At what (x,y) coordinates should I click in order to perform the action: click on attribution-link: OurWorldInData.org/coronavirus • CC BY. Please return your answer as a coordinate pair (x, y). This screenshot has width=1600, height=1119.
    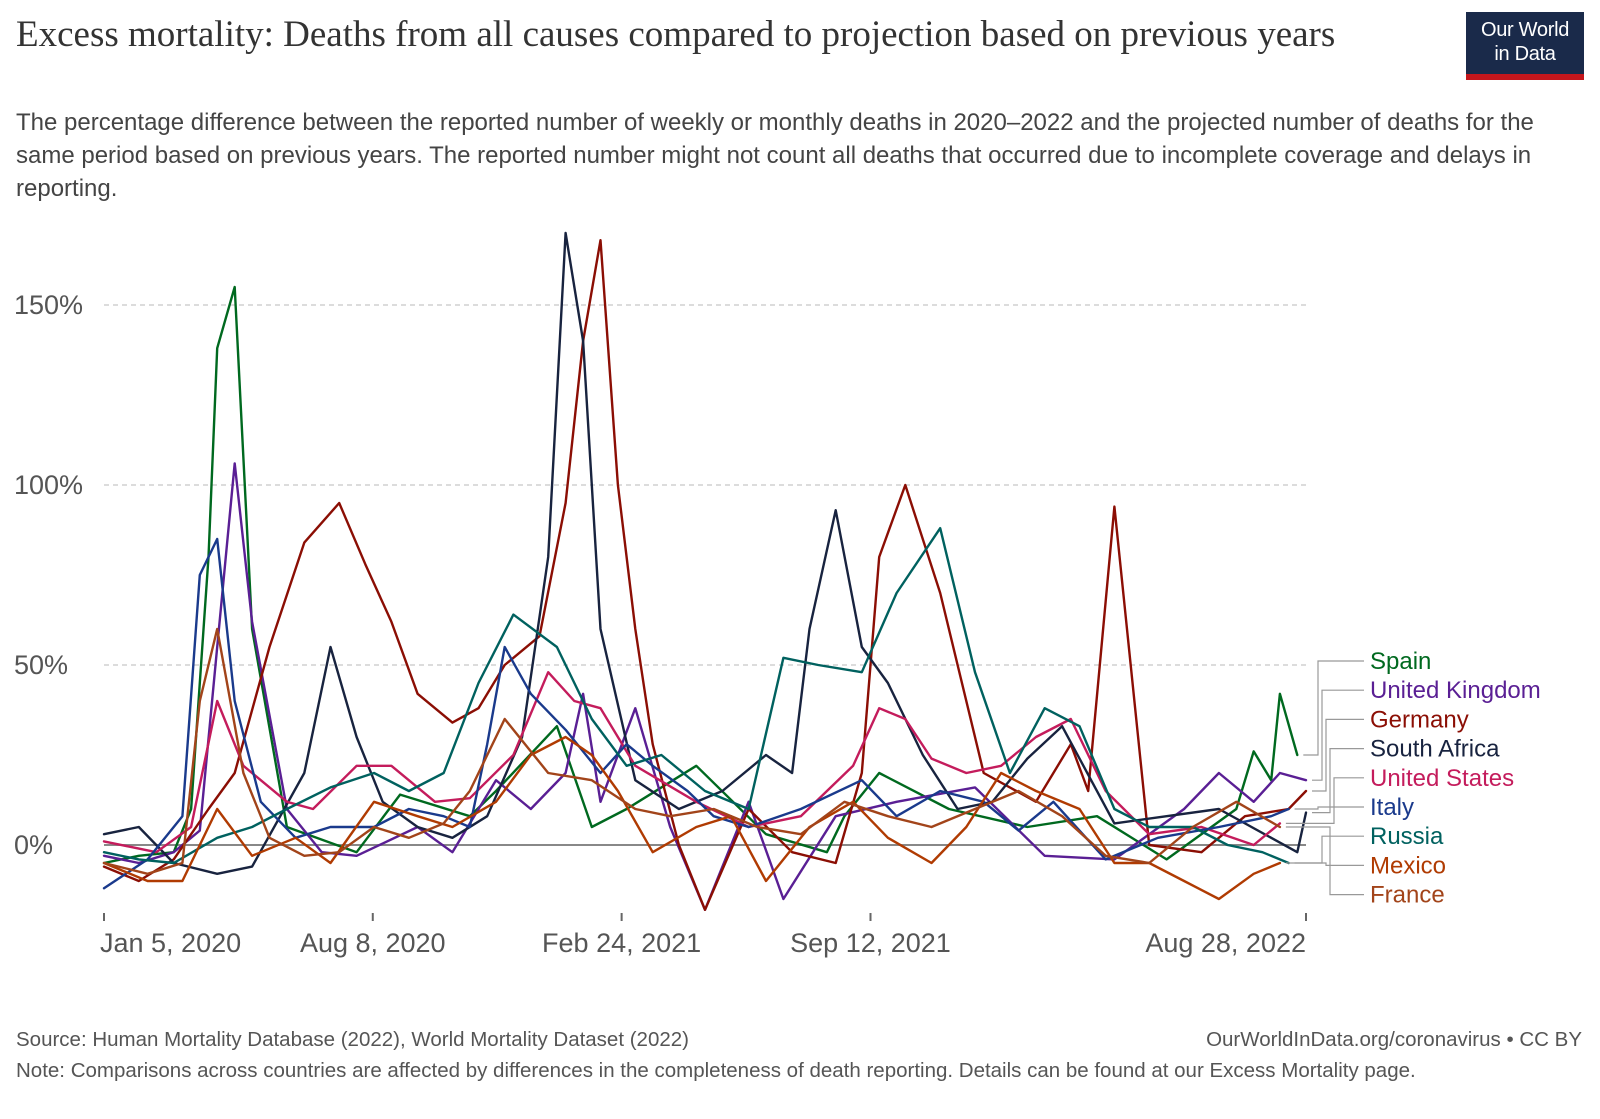
    Looking at the image, I should click on (1394, 1039).